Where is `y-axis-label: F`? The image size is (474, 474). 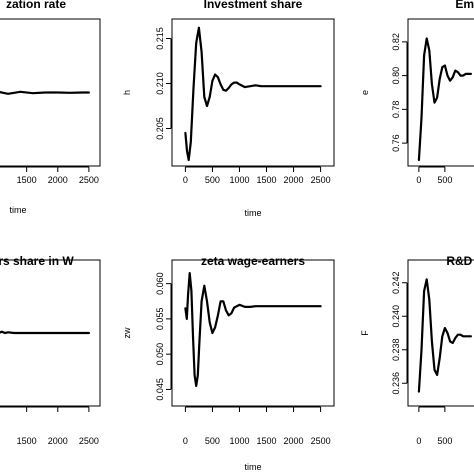
y-axis-label: F is located at coordinates (365, 333).